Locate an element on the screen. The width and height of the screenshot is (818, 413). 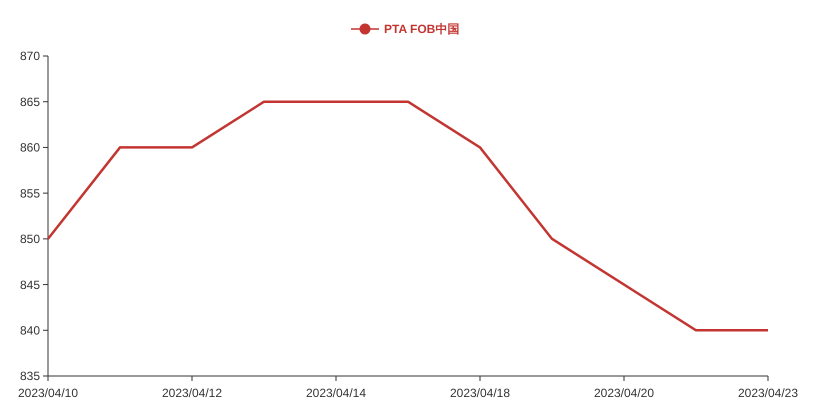
x-tick-label: 2023/04/12 is located at coordinates (192, 393).